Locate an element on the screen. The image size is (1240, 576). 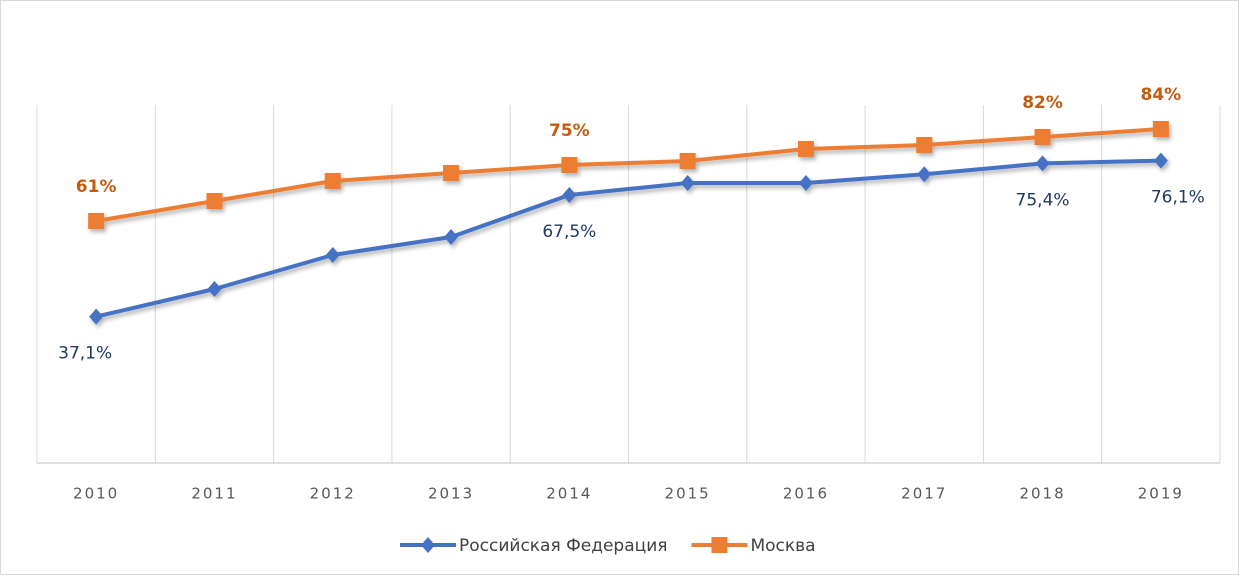
x-tick-label: 2012 is located at coordinates (333, 494).